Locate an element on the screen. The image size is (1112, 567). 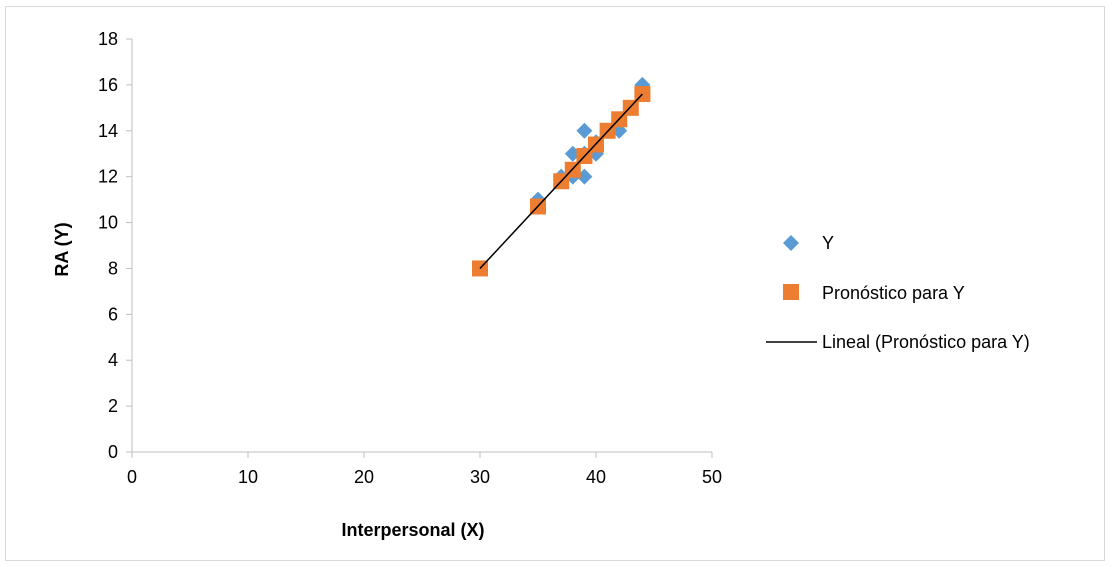
x-tick-label: 10 is located at coordinates (248, 477).